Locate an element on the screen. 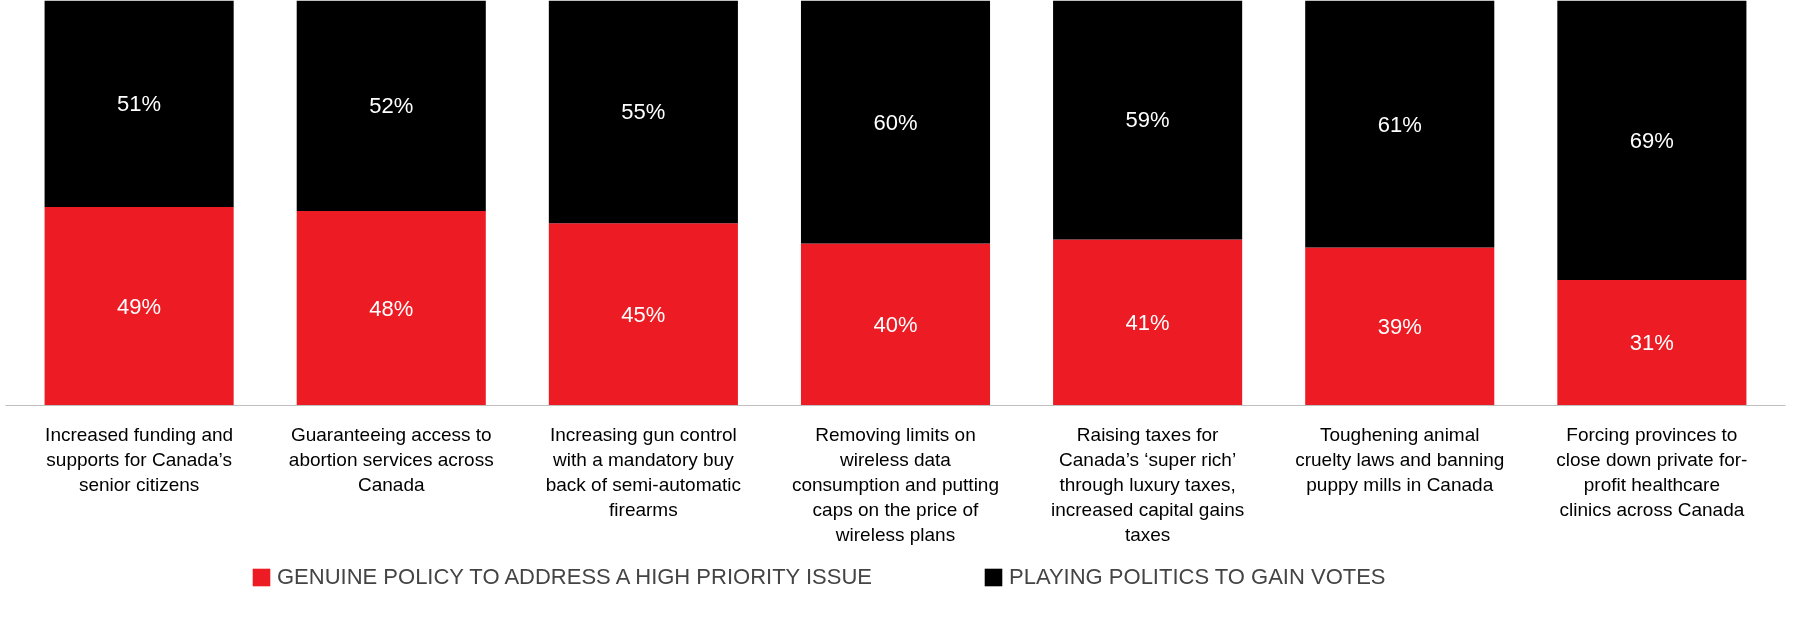 Image resolution: width=1800 pixels, height=629 pixels. data-label: 45% is located at coordinates (643, 314).